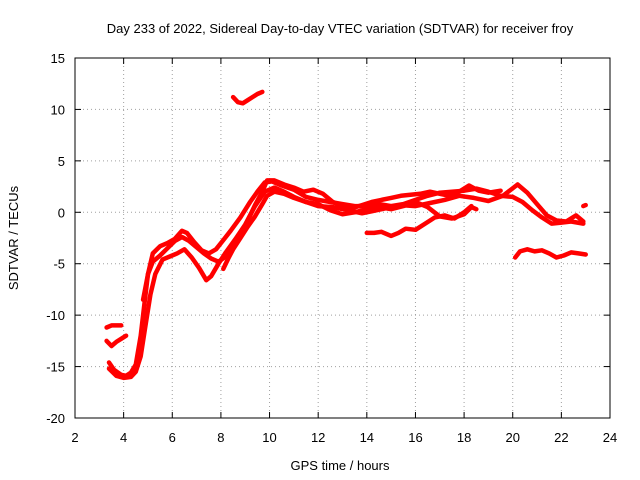  Describe the element at coordinates (55, 418) in the screenshot. I see `y-tick-label: -20` at that location.